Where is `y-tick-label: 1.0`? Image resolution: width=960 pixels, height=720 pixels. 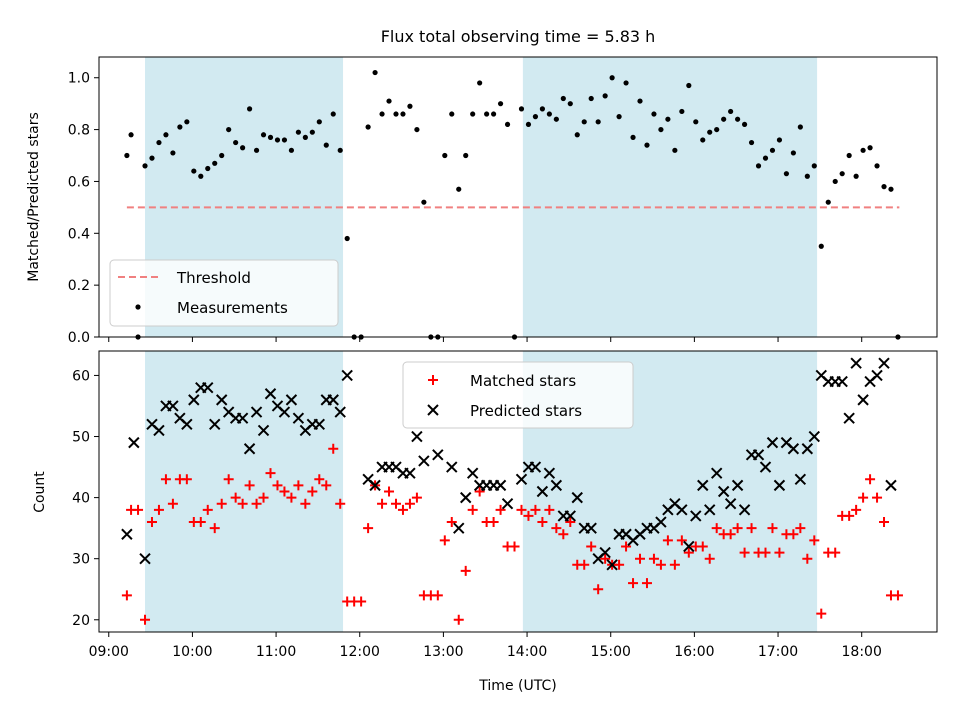
y-tick-label: 1.0 is located at coordinates (79, 79).